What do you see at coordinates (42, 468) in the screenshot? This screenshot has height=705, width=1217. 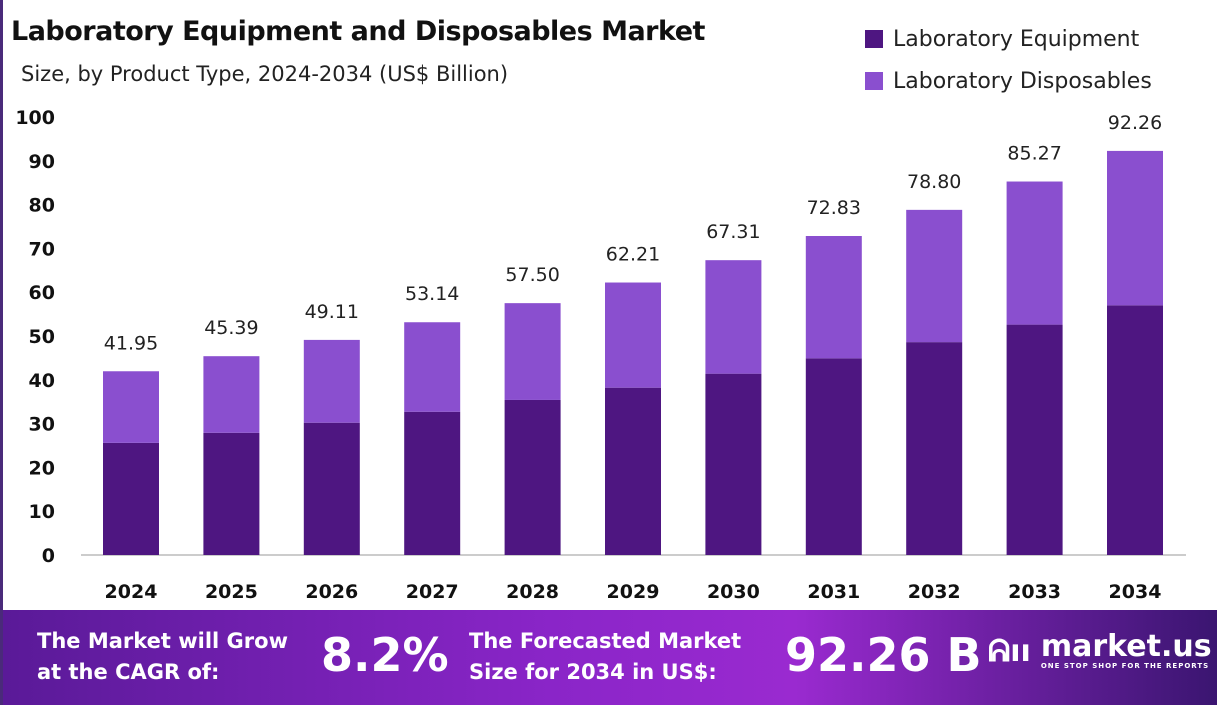 I see `y-tick-label: 20` at bounding box center [42, 468].